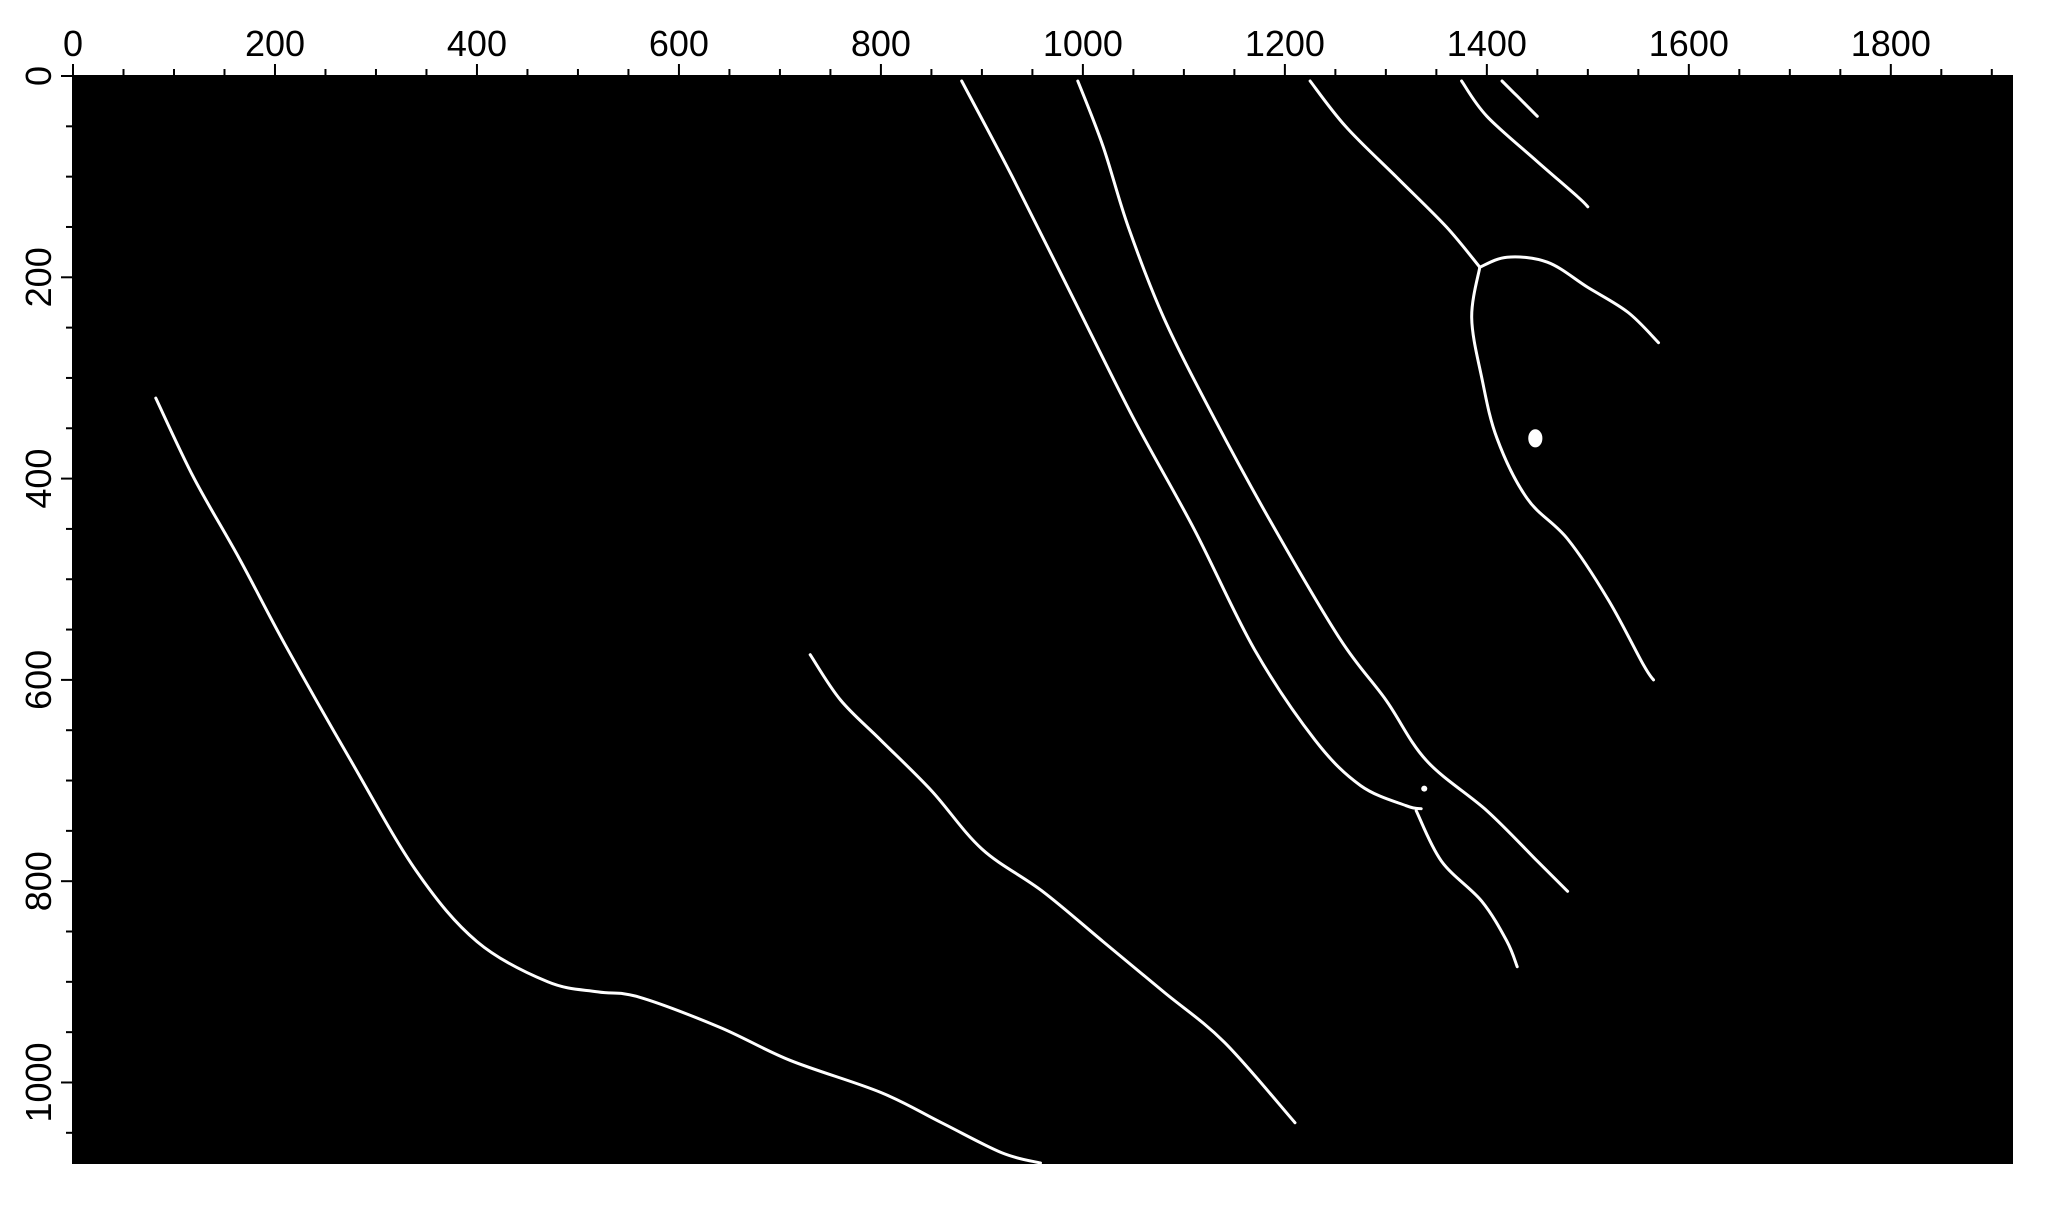  Describe the element at coordinates (1535, 438) in the screenshot. I see `blob-small-dot` at that location.